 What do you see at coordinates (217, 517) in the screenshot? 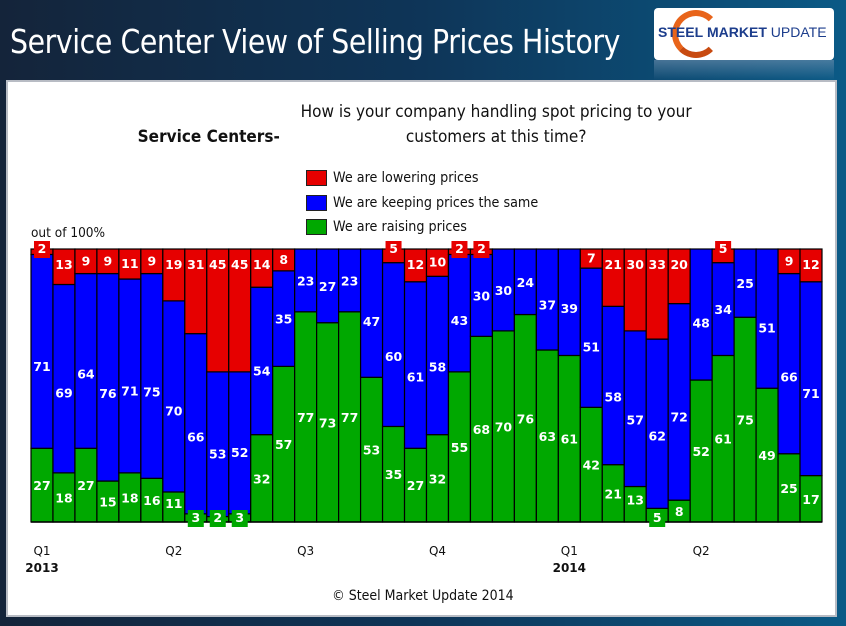
I see `data-label-raising: 2` at bounding box center [217, 517].